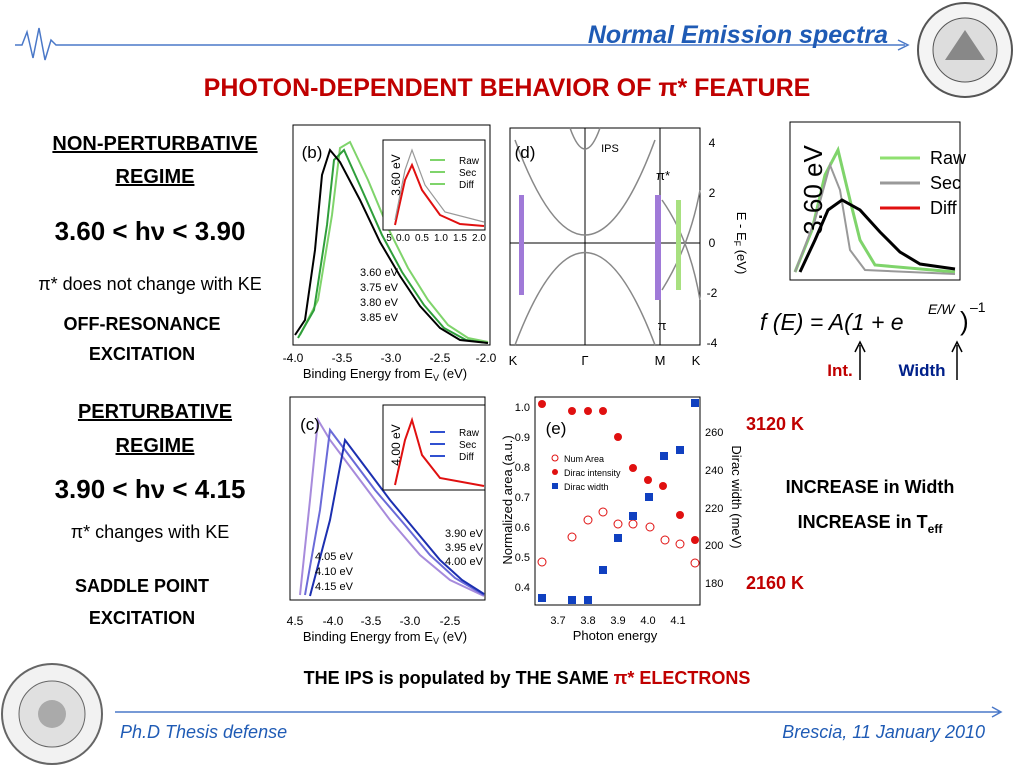 Image resolution: width=1024 pixels, height=768 pixels. Describe the element at coordinates (142, 324) in the screenshot. I see `excitation-type: OFF-RESONANCE` at that location.